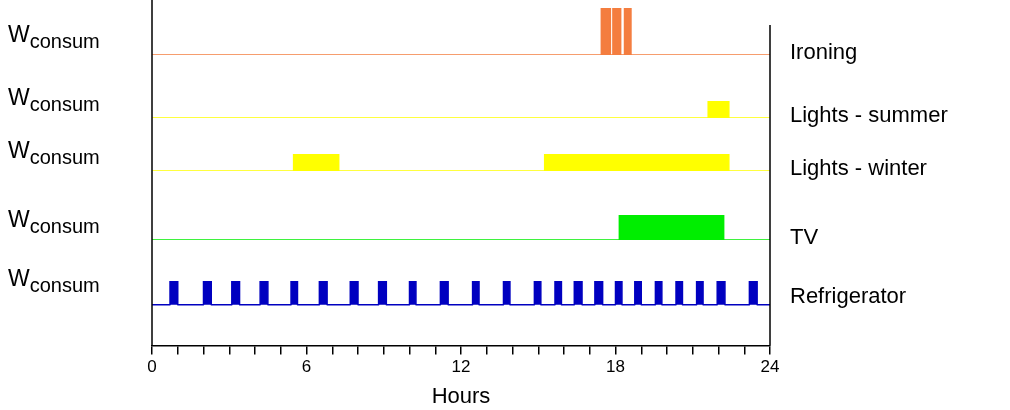 This screenshot has width=1010, height=410. Describe the element at coordinates (615, 367) in the screenshot. I see `x-tick-label: 18` at that location.